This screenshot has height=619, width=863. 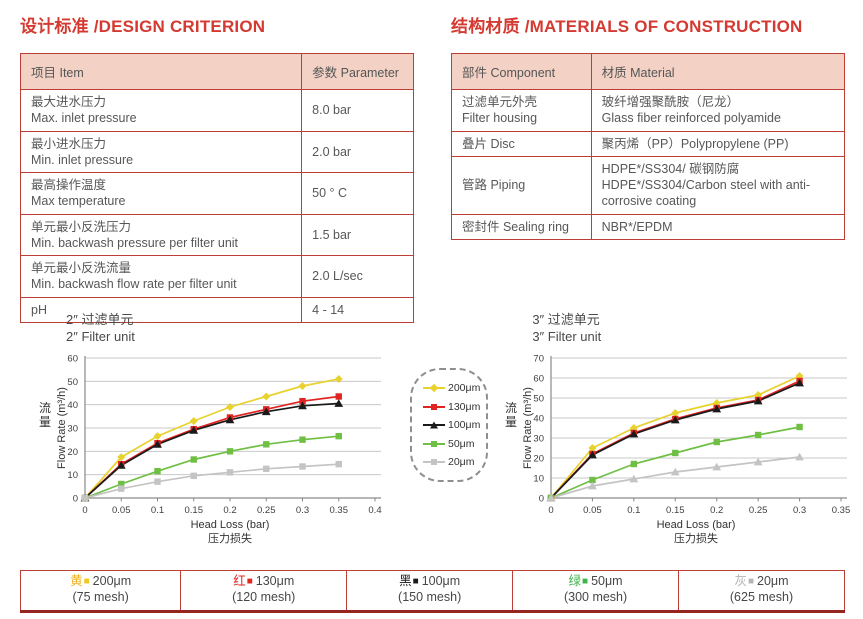 What do you see at coordinates (374, 510) in the screenshot?
I see `svg-text: 0.4` at bounding box center [374, 510].